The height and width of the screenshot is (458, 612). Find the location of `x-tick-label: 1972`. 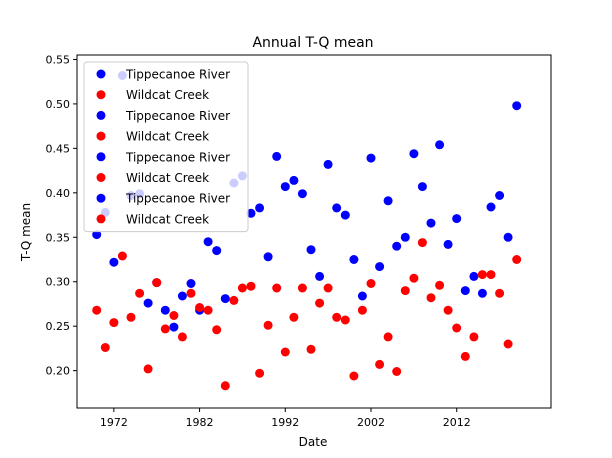

x-tick-label: 1972 is located at coordinates (114, 422).